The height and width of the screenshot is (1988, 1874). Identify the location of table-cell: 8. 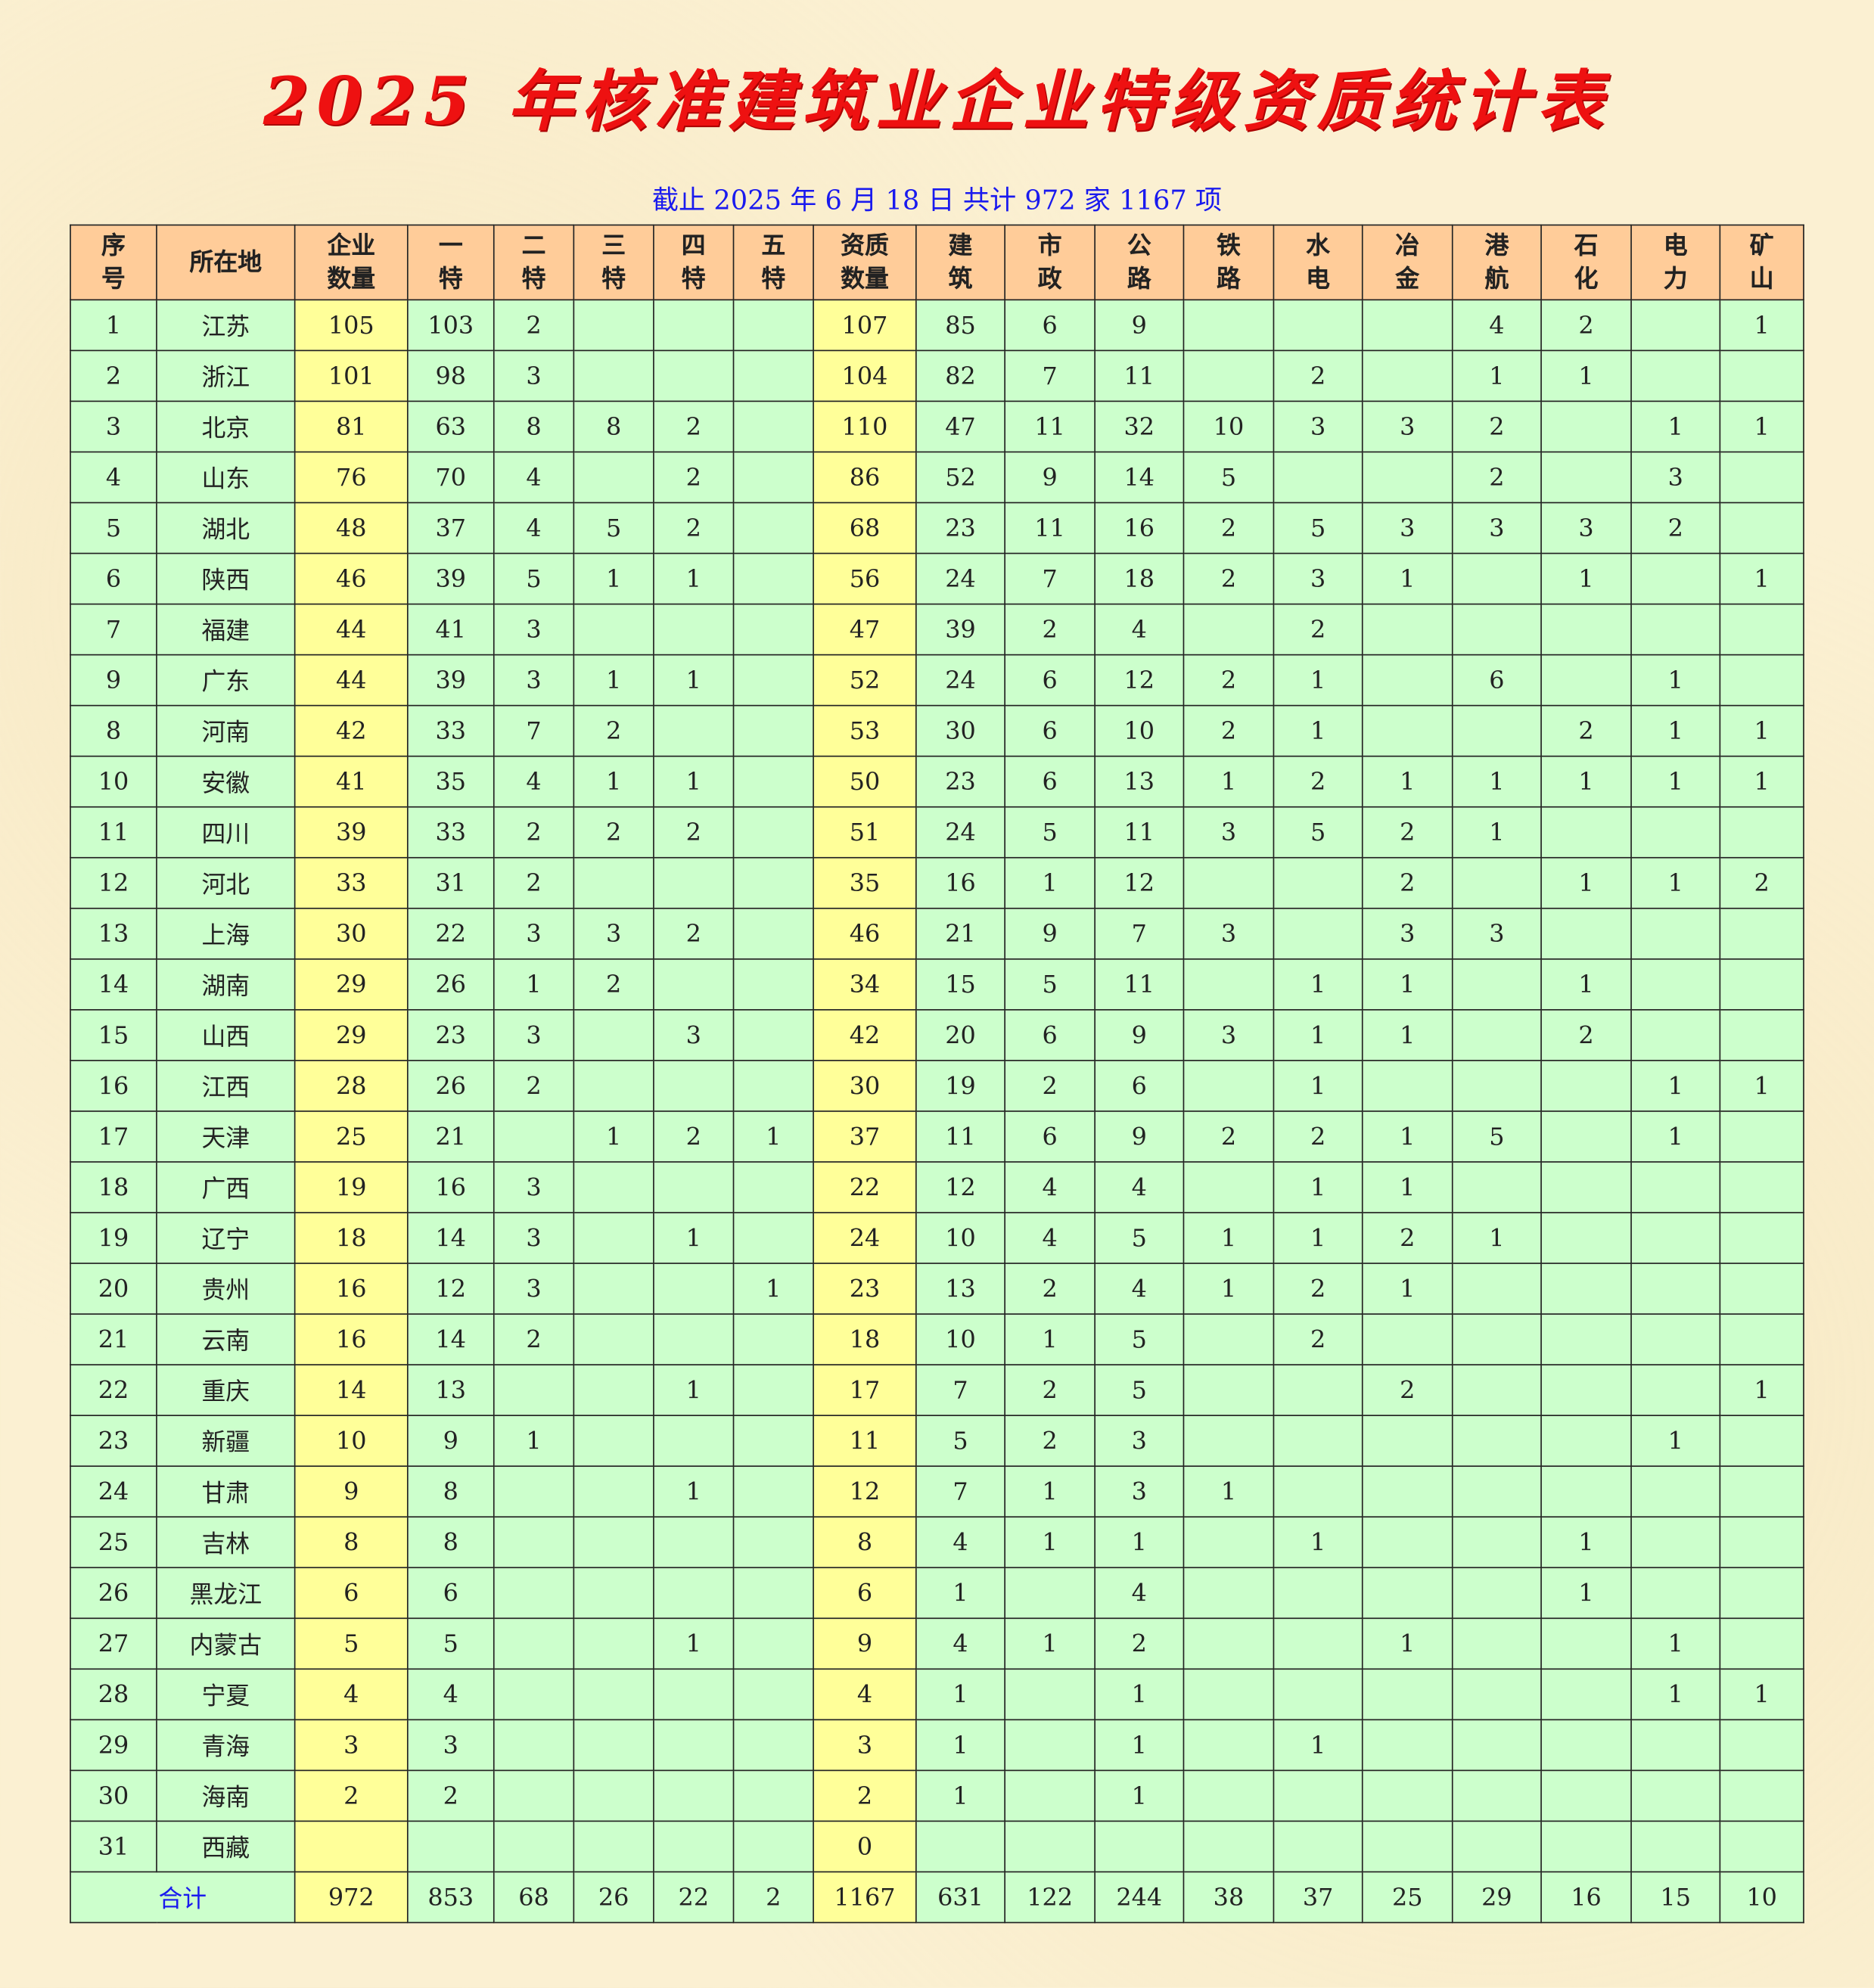
(450, 1492).